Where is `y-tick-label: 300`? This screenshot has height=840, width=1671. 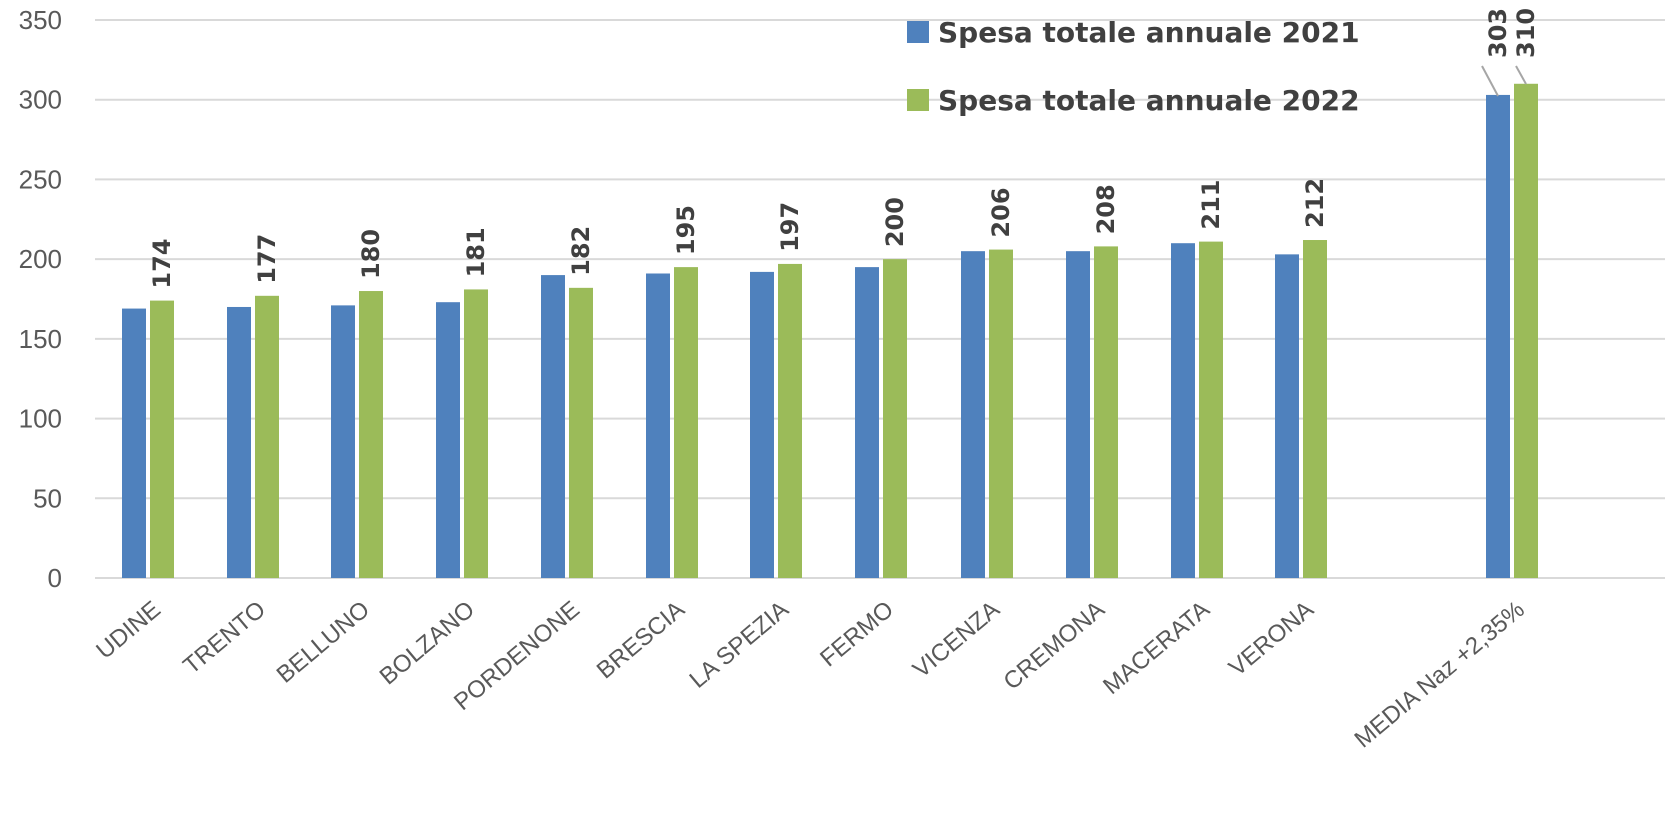
y-tick-label: 300 is located at coordinates (40, 100).